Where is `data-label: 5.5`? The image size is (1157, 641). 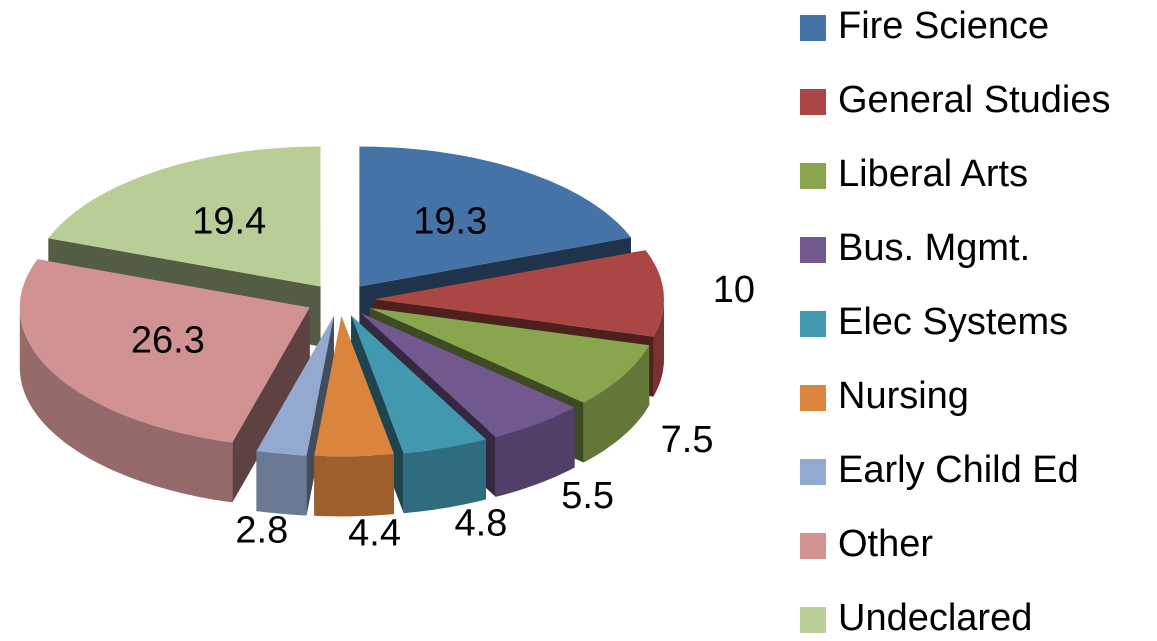 data-label: 5.5 is located at coordinates (587, 496).